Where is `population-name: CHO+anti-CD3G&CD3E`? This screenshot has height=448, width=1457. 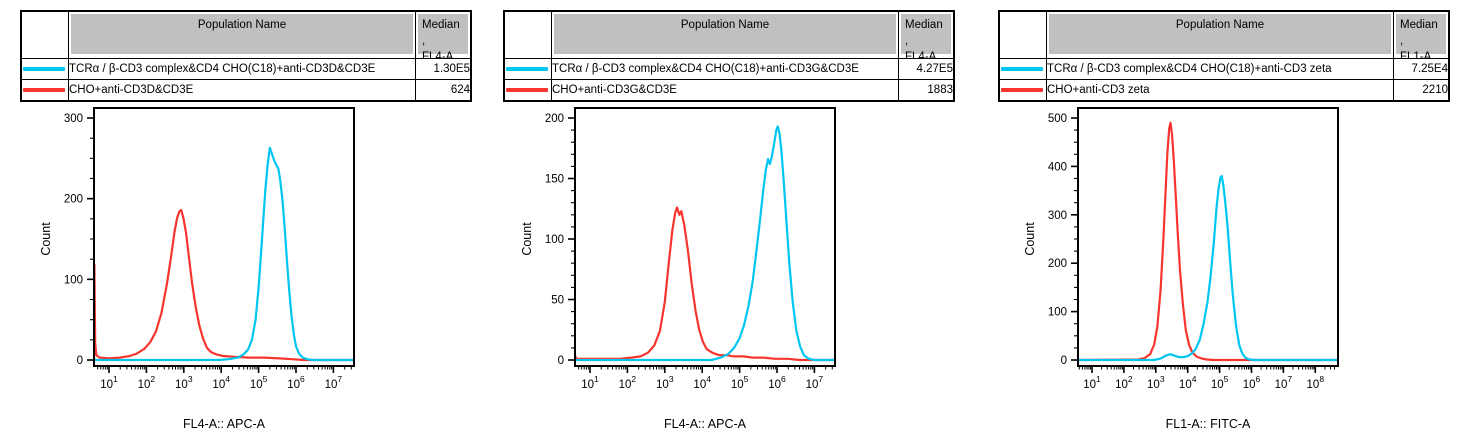 population-name: CHO+anti-CD3G&CD3E is located at coordinates (725, 90).